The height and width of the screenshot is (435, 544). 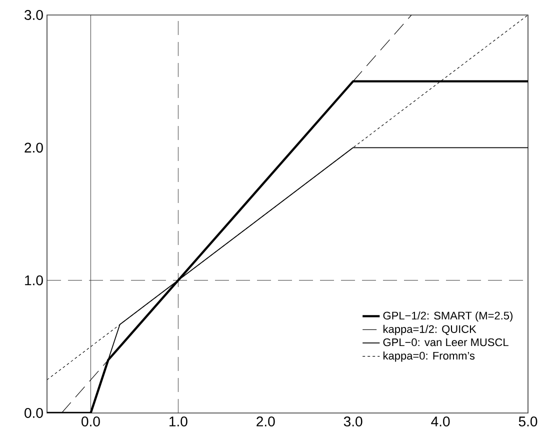 I want to click on x-tick-label: 1.0, so click(x=179, y=421).